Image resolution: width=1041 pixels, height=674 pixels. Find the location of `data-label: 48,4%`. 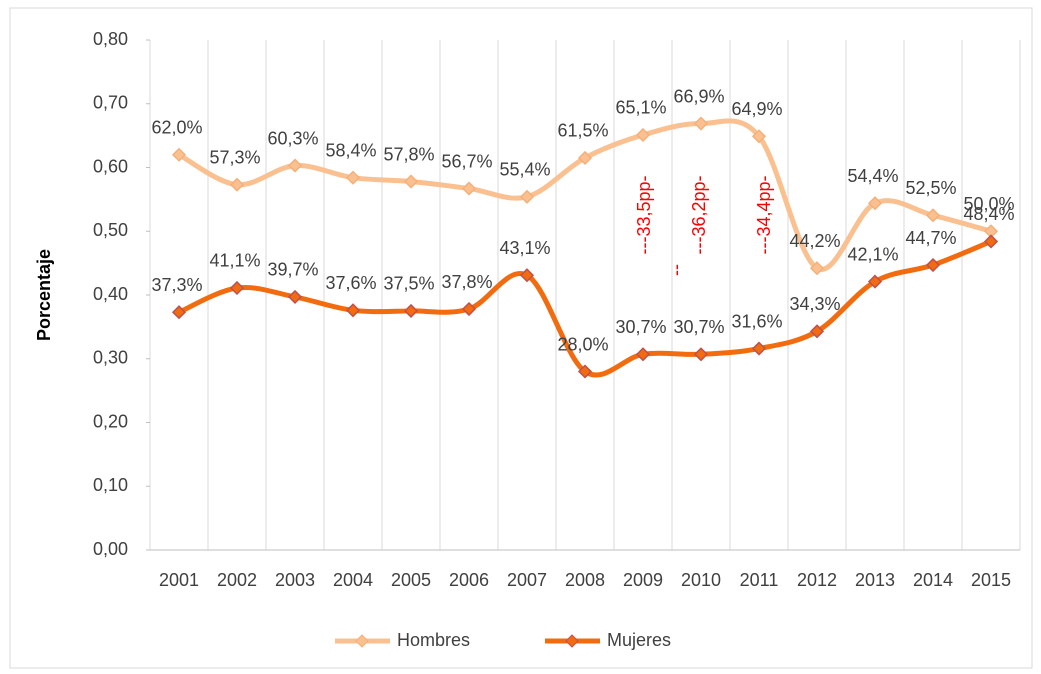

data-label: 48,4% is located at coordinates (988, 214).